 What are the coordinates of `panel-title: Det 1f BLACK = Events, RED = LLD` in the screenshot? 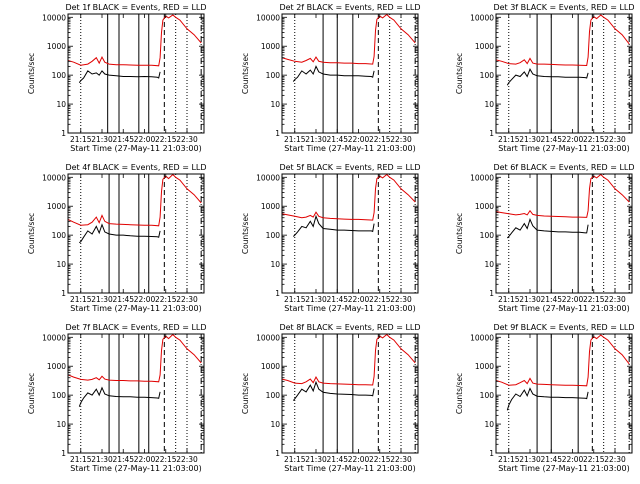 It's located at (135, 7).